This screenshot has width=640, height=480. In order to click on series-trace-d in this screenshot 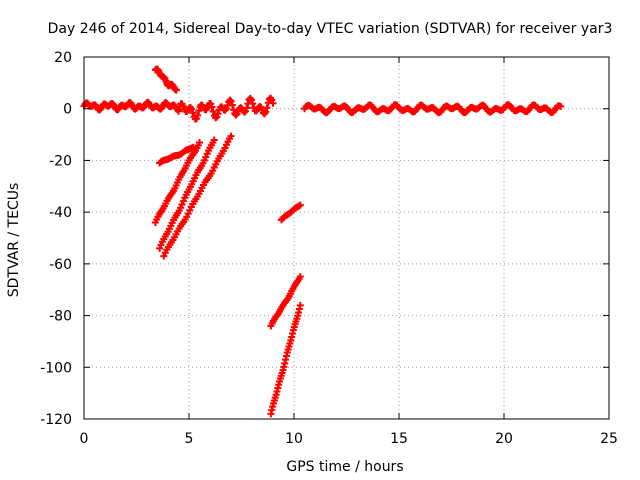, I will do `click(197, 196)`.